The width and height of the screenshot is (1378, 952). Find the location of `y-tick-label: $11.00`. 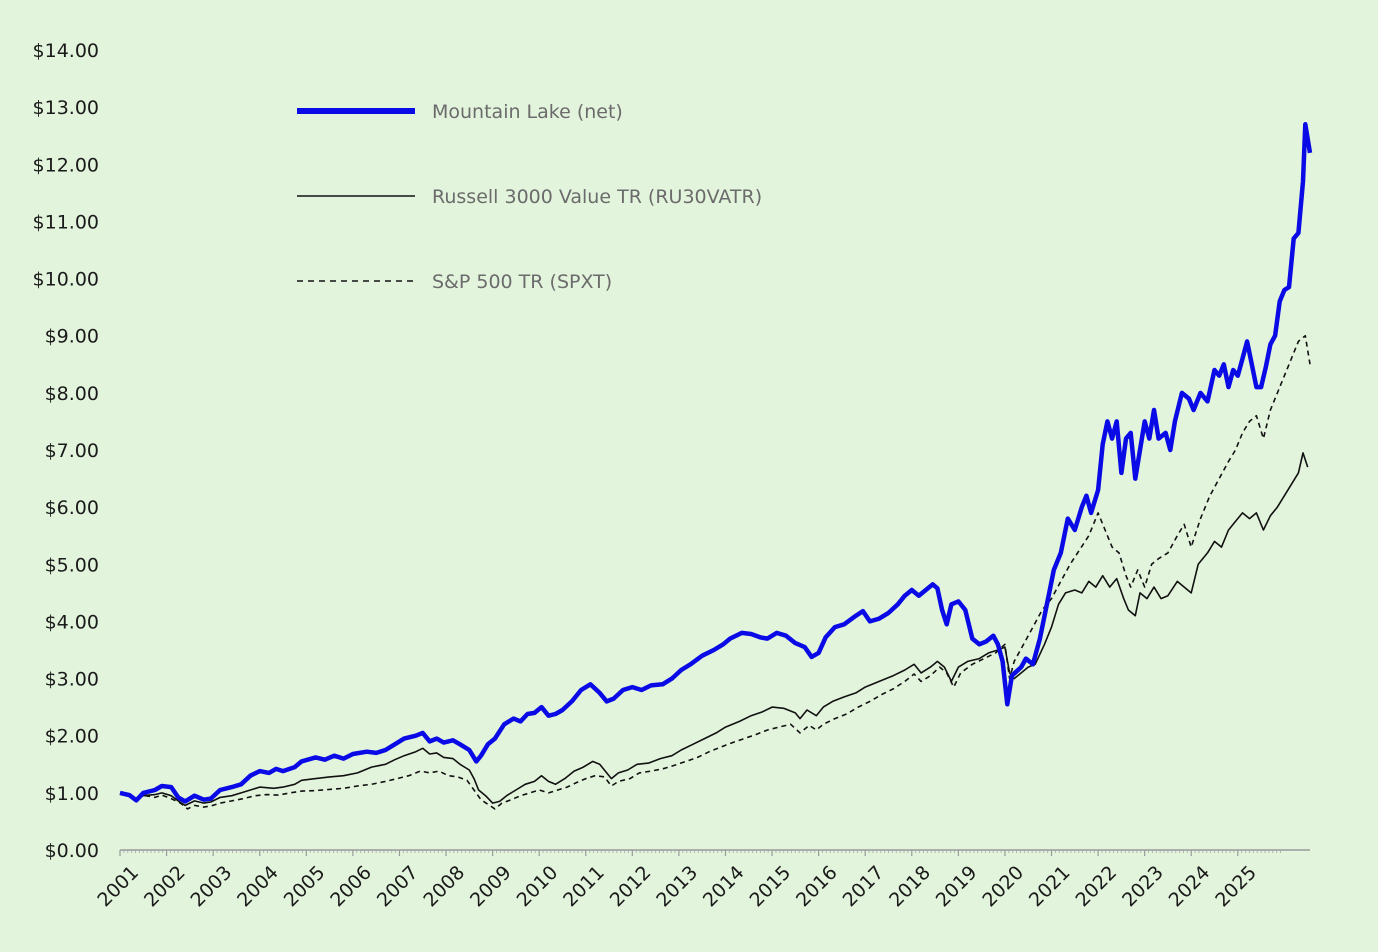

y-tick-label: $11.00 is located at coordinates (66, 222).